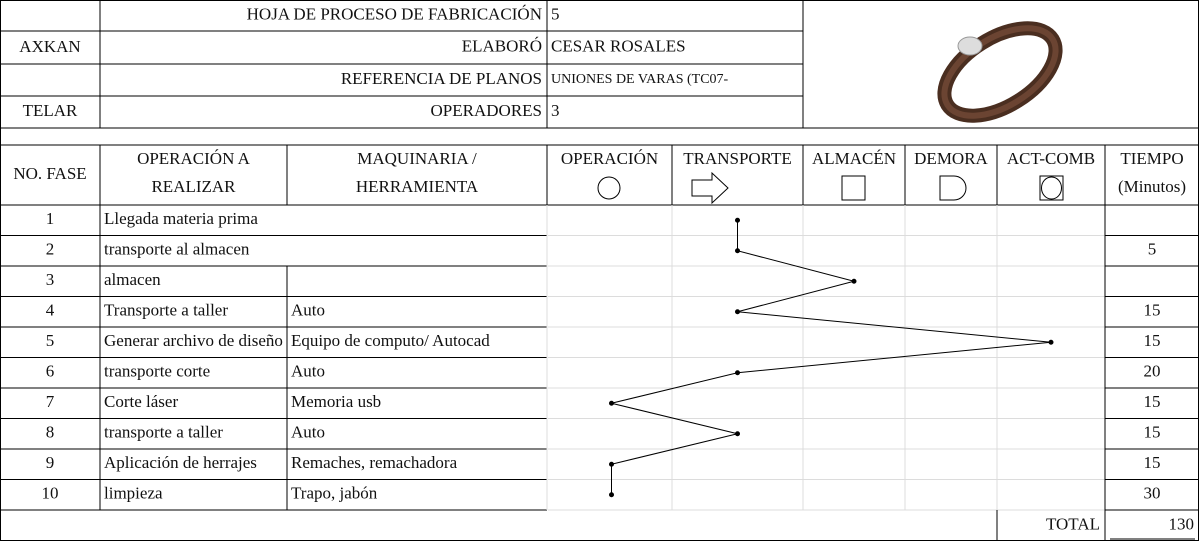 Image resolution: width=1199 pixels, height=541 pixels. What do you see at coordinates (141, 401) in the screenshot?
I see `operacion: Corte láser` at bounding box center [141, 401].